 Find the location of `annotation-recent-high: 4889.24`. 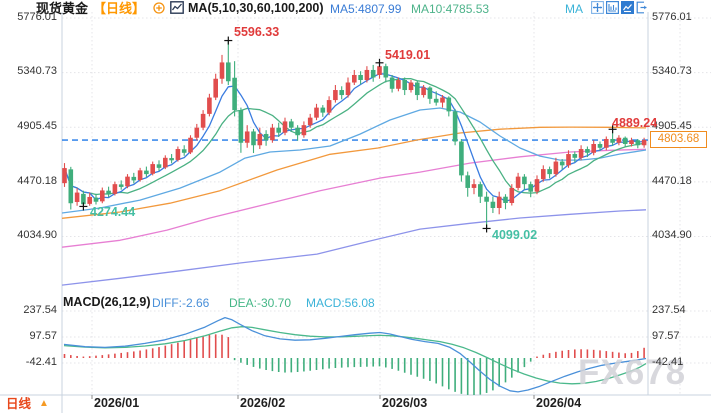

annotation-recent-high: 4889.24 is located at coordinates (635, 123).